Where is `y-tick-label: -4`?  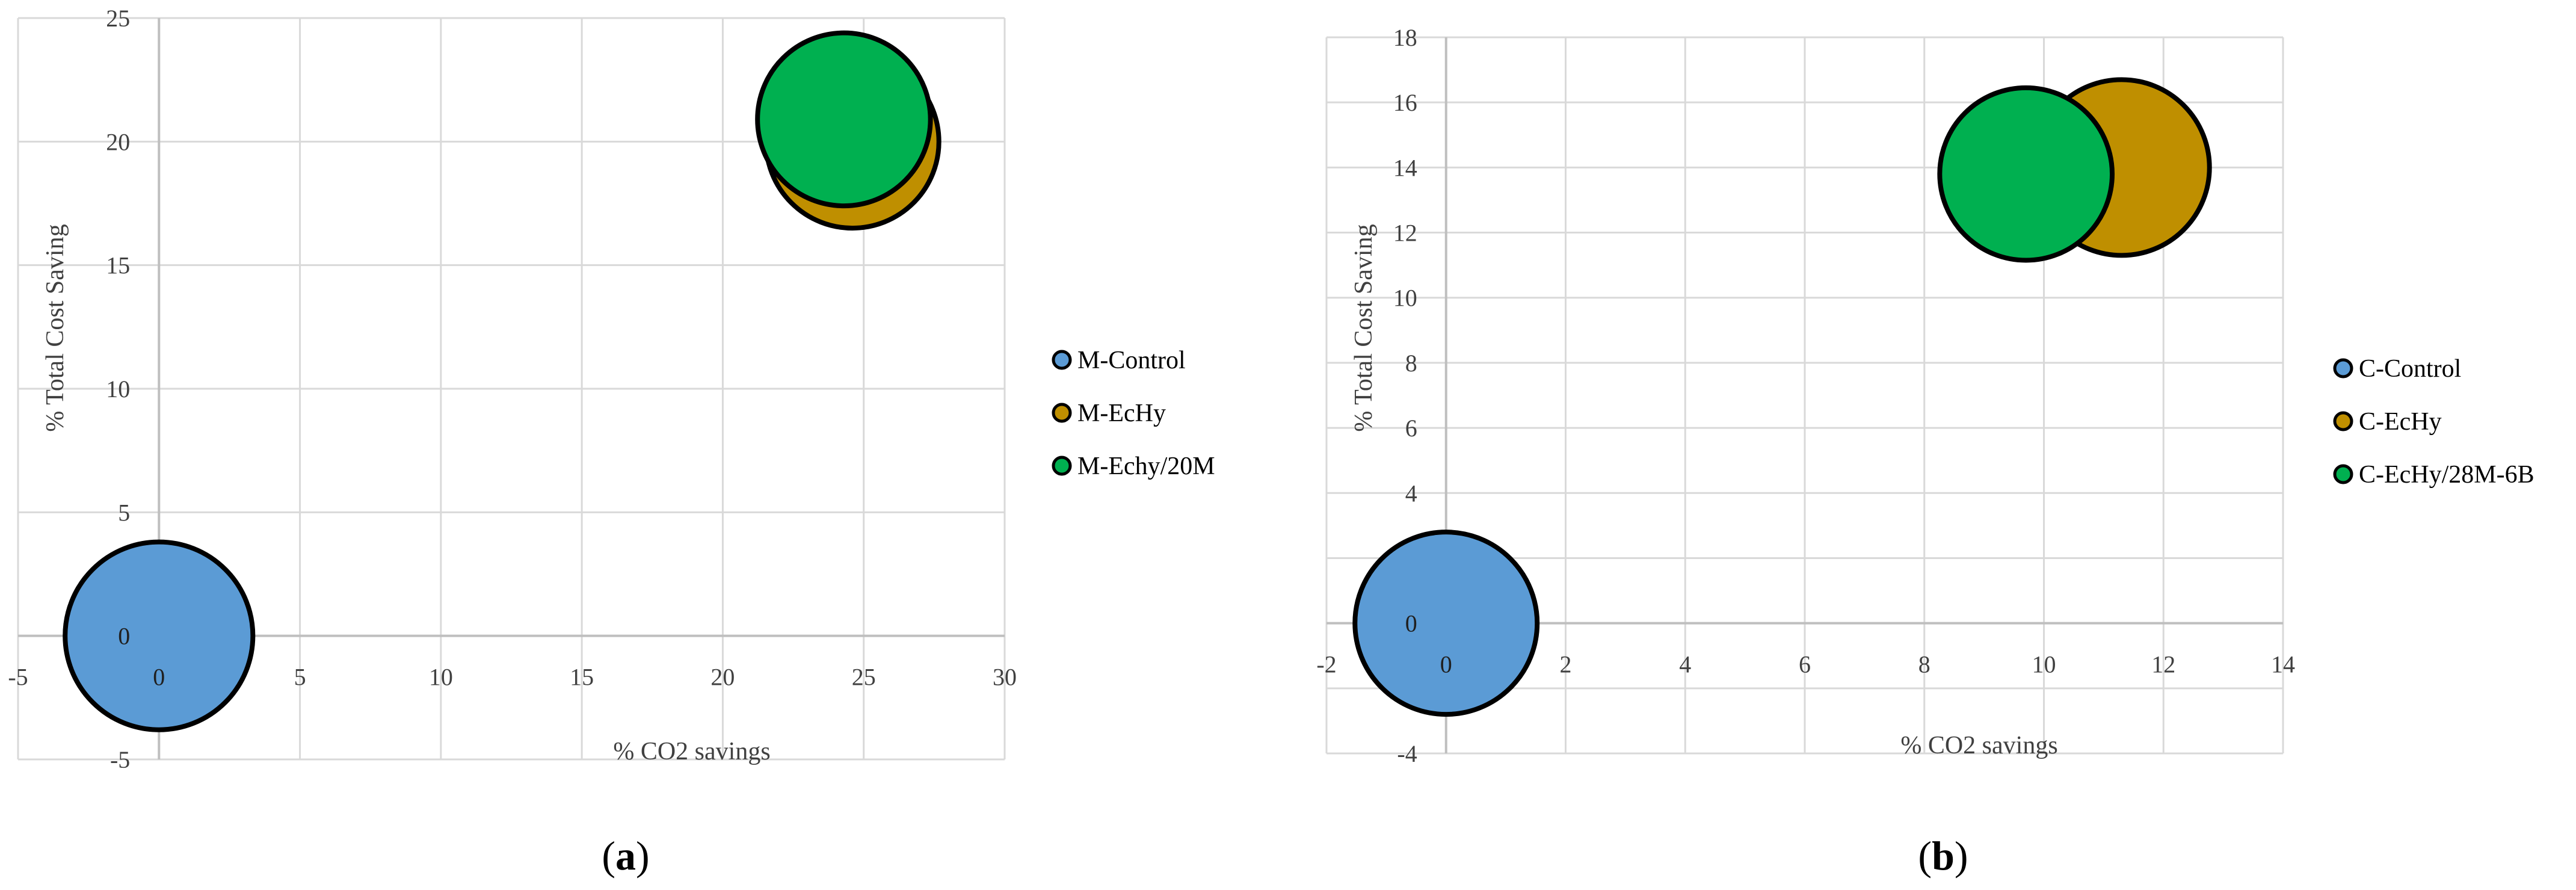
y-tick-label: -4 is located at coordinates (1407, 753).